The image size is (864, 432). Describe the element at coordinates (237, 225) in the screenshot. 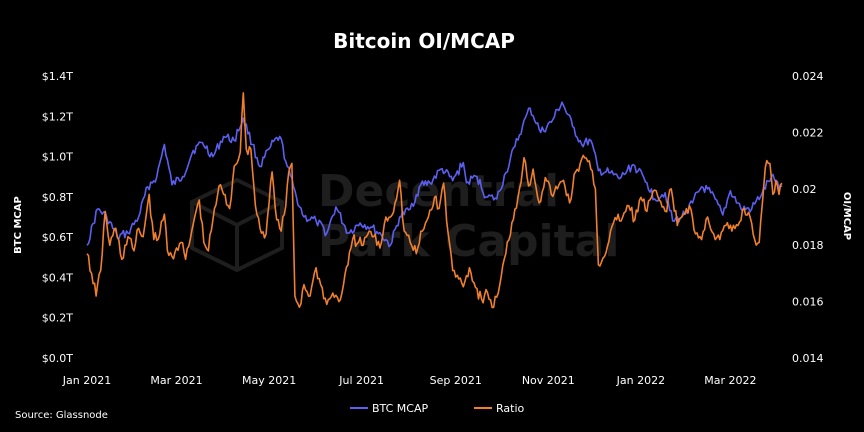

I see `watermark-logo-icon` at that location.